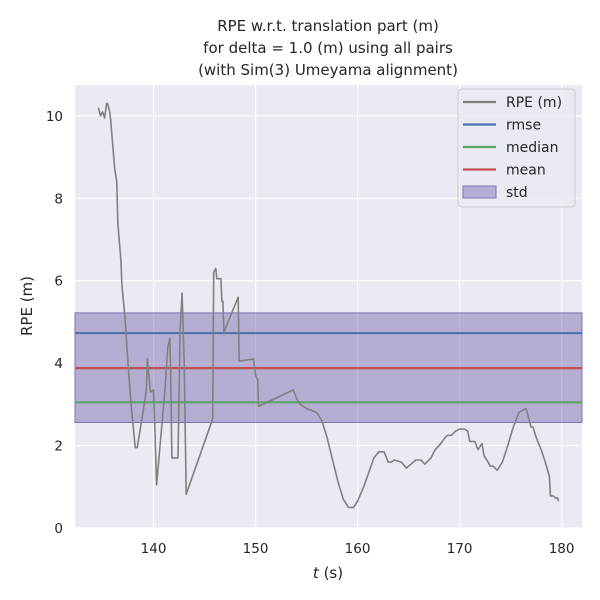 This screenshot has width=600, height=600. What do you see at coordinates (27, 306) in the screenshot?
I see `y-axis-label: RPE (m)` at bounding box center [27, 306].